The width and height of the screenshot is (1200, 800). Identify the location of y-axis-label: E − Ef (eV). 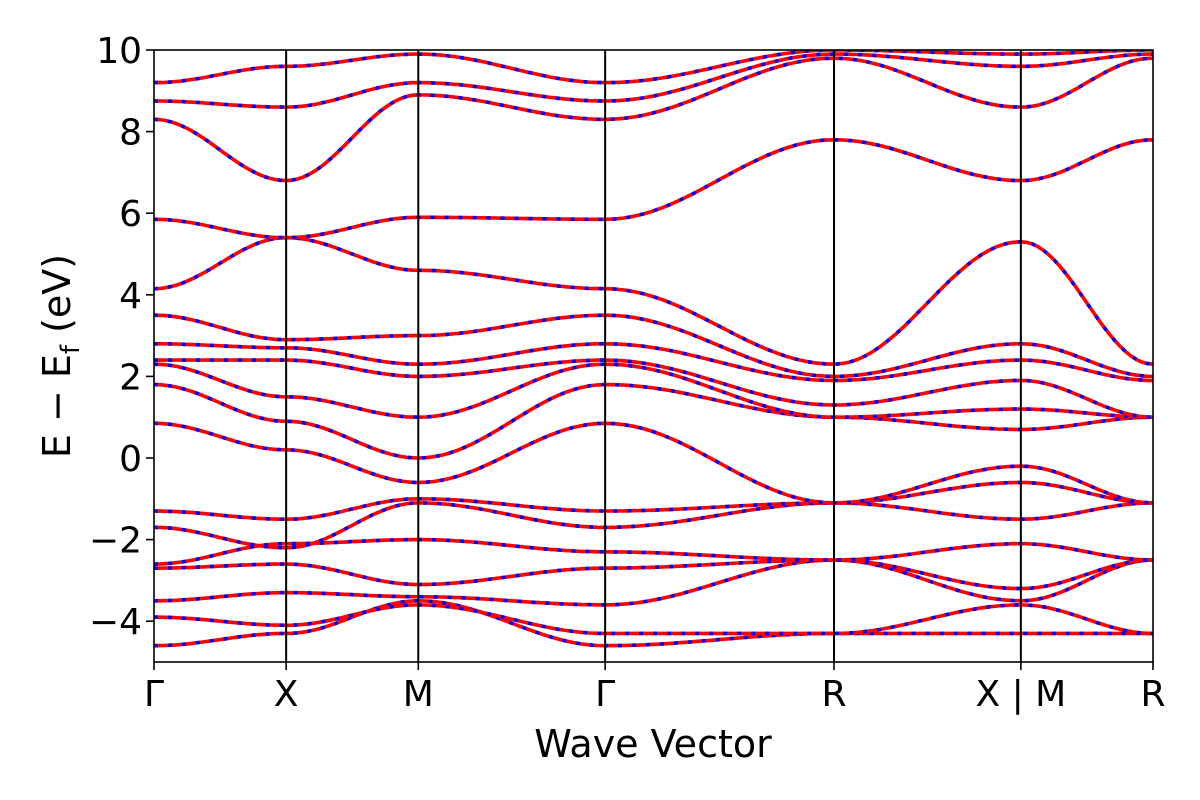
(60, 356).